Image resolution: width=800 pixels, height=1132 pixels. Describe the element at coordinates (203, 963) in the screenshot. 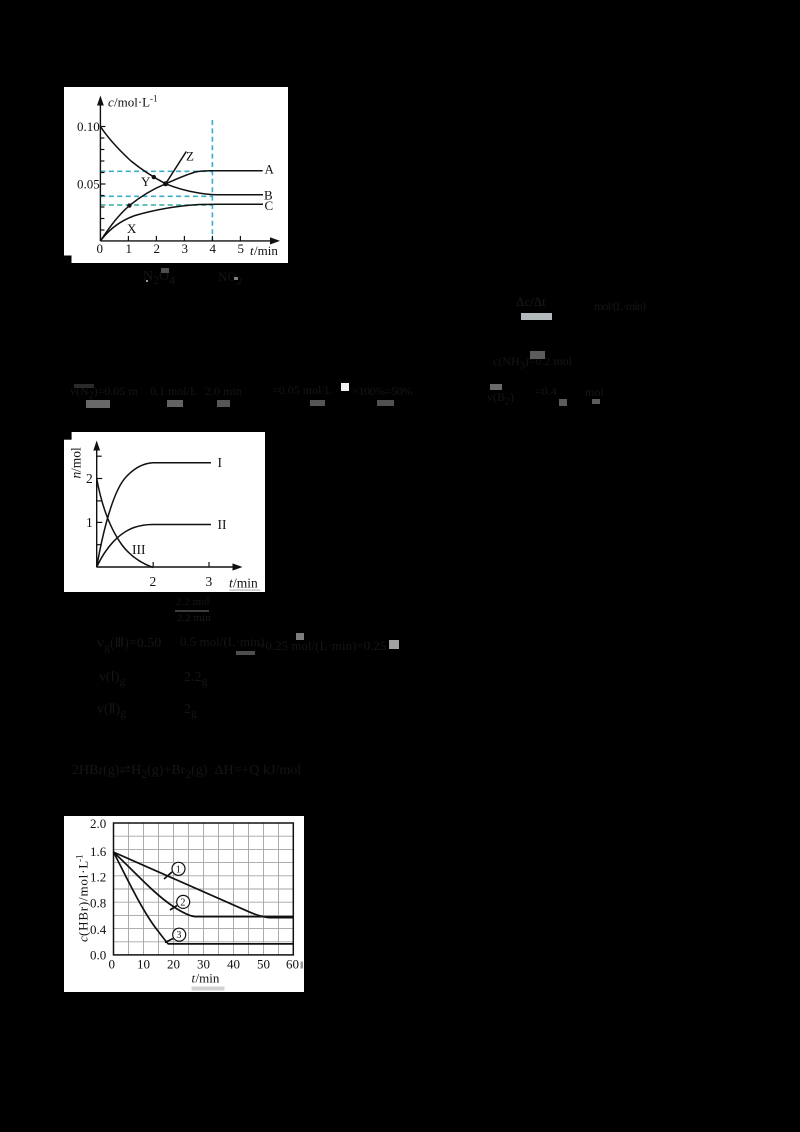

I see `svg-text: 30` at that location.